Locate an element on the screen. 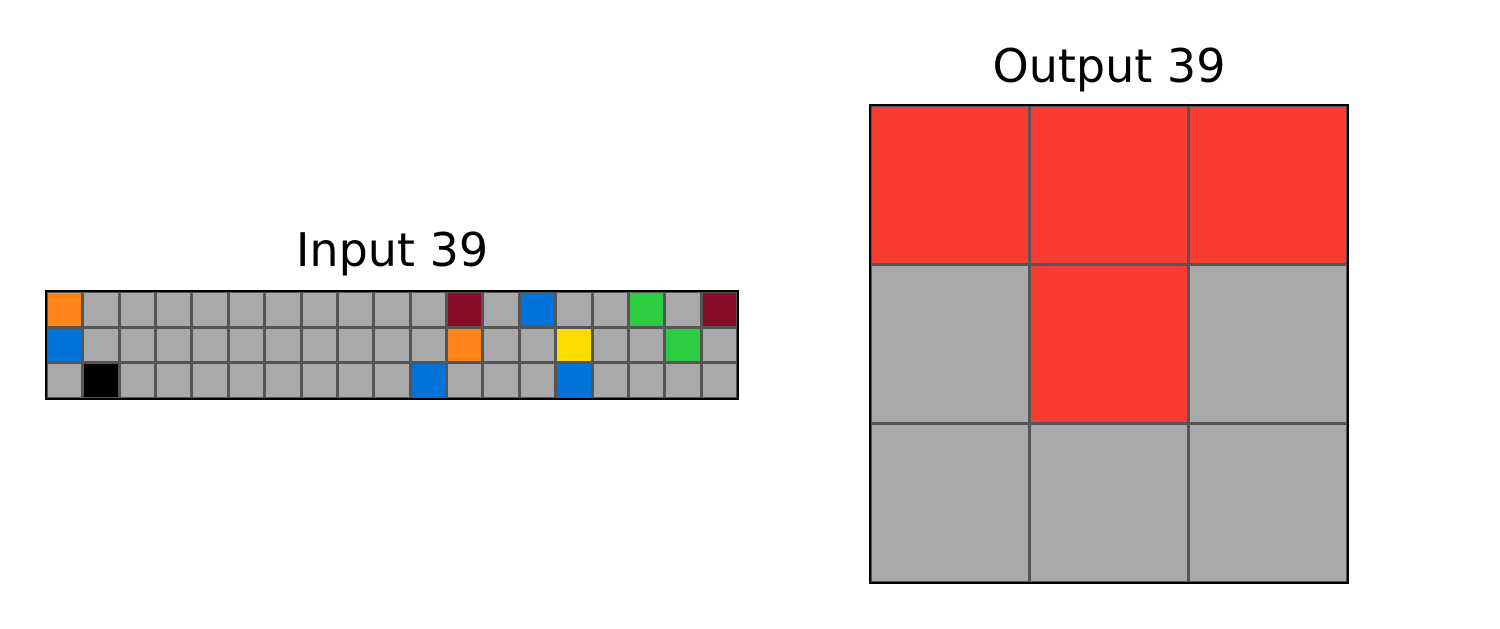 This screenshot has height=629, width=1500. input-cell-r2-c8 is located at coordinates (355, 380).